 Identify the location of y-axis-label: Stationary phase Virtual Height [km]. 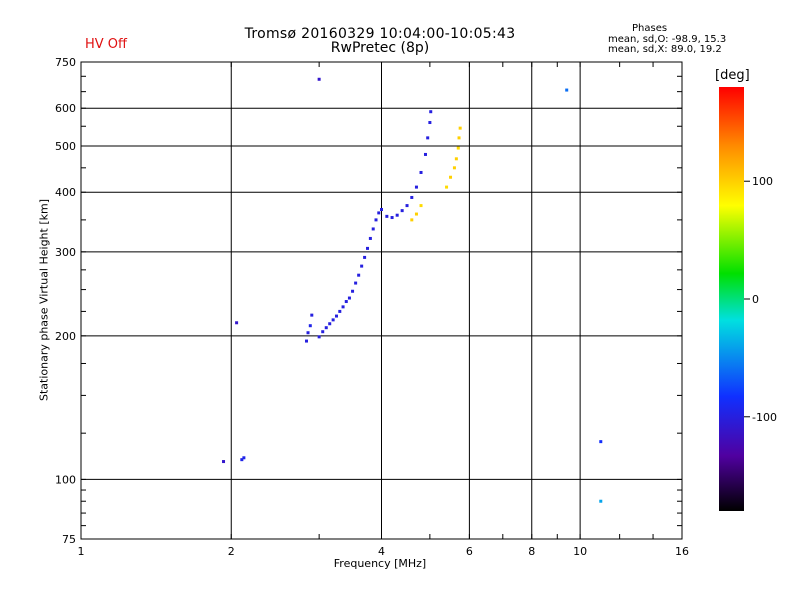
(44, 300).